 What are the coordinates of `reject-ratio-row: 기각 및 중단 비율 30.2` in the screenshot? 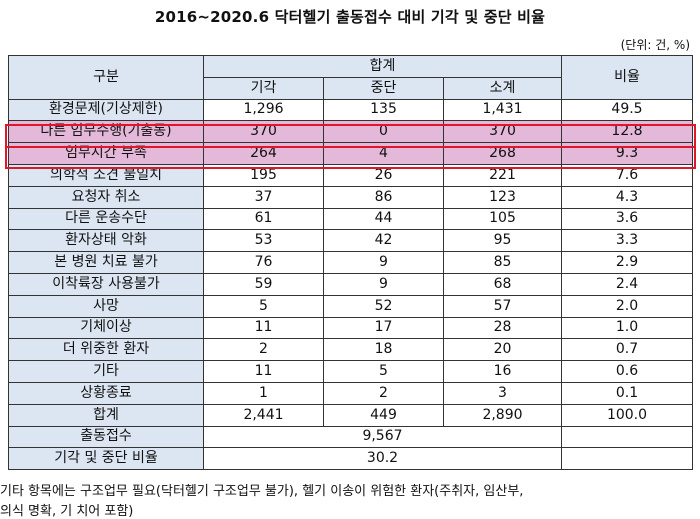 It's located at (350, 459).